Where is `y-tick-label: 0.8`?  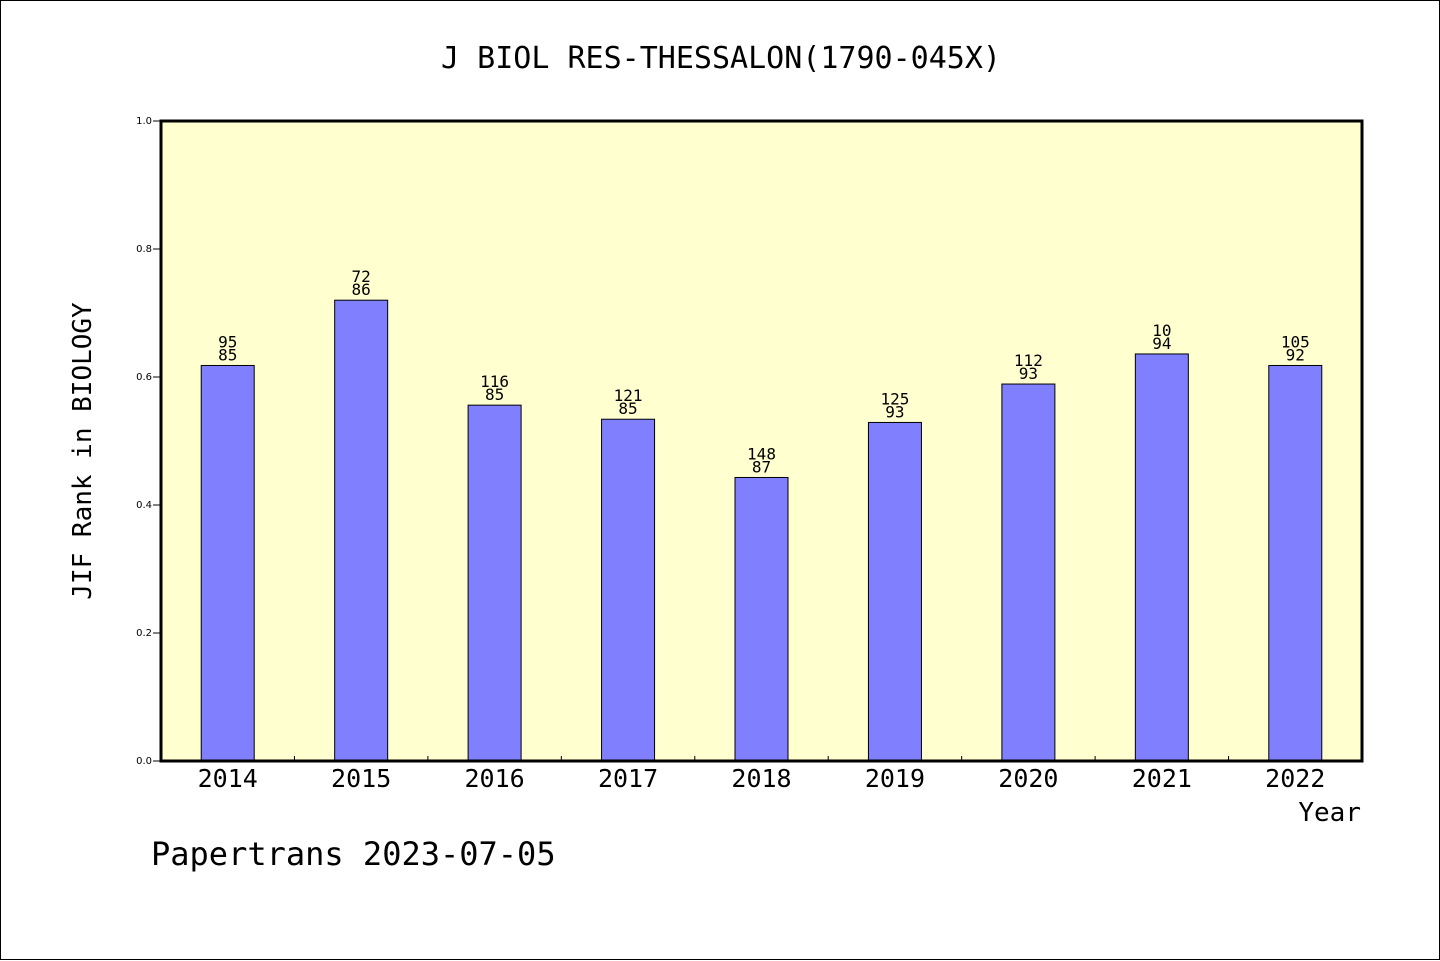 y-tick-label: 0.8 is located at coordinates (144, 249).